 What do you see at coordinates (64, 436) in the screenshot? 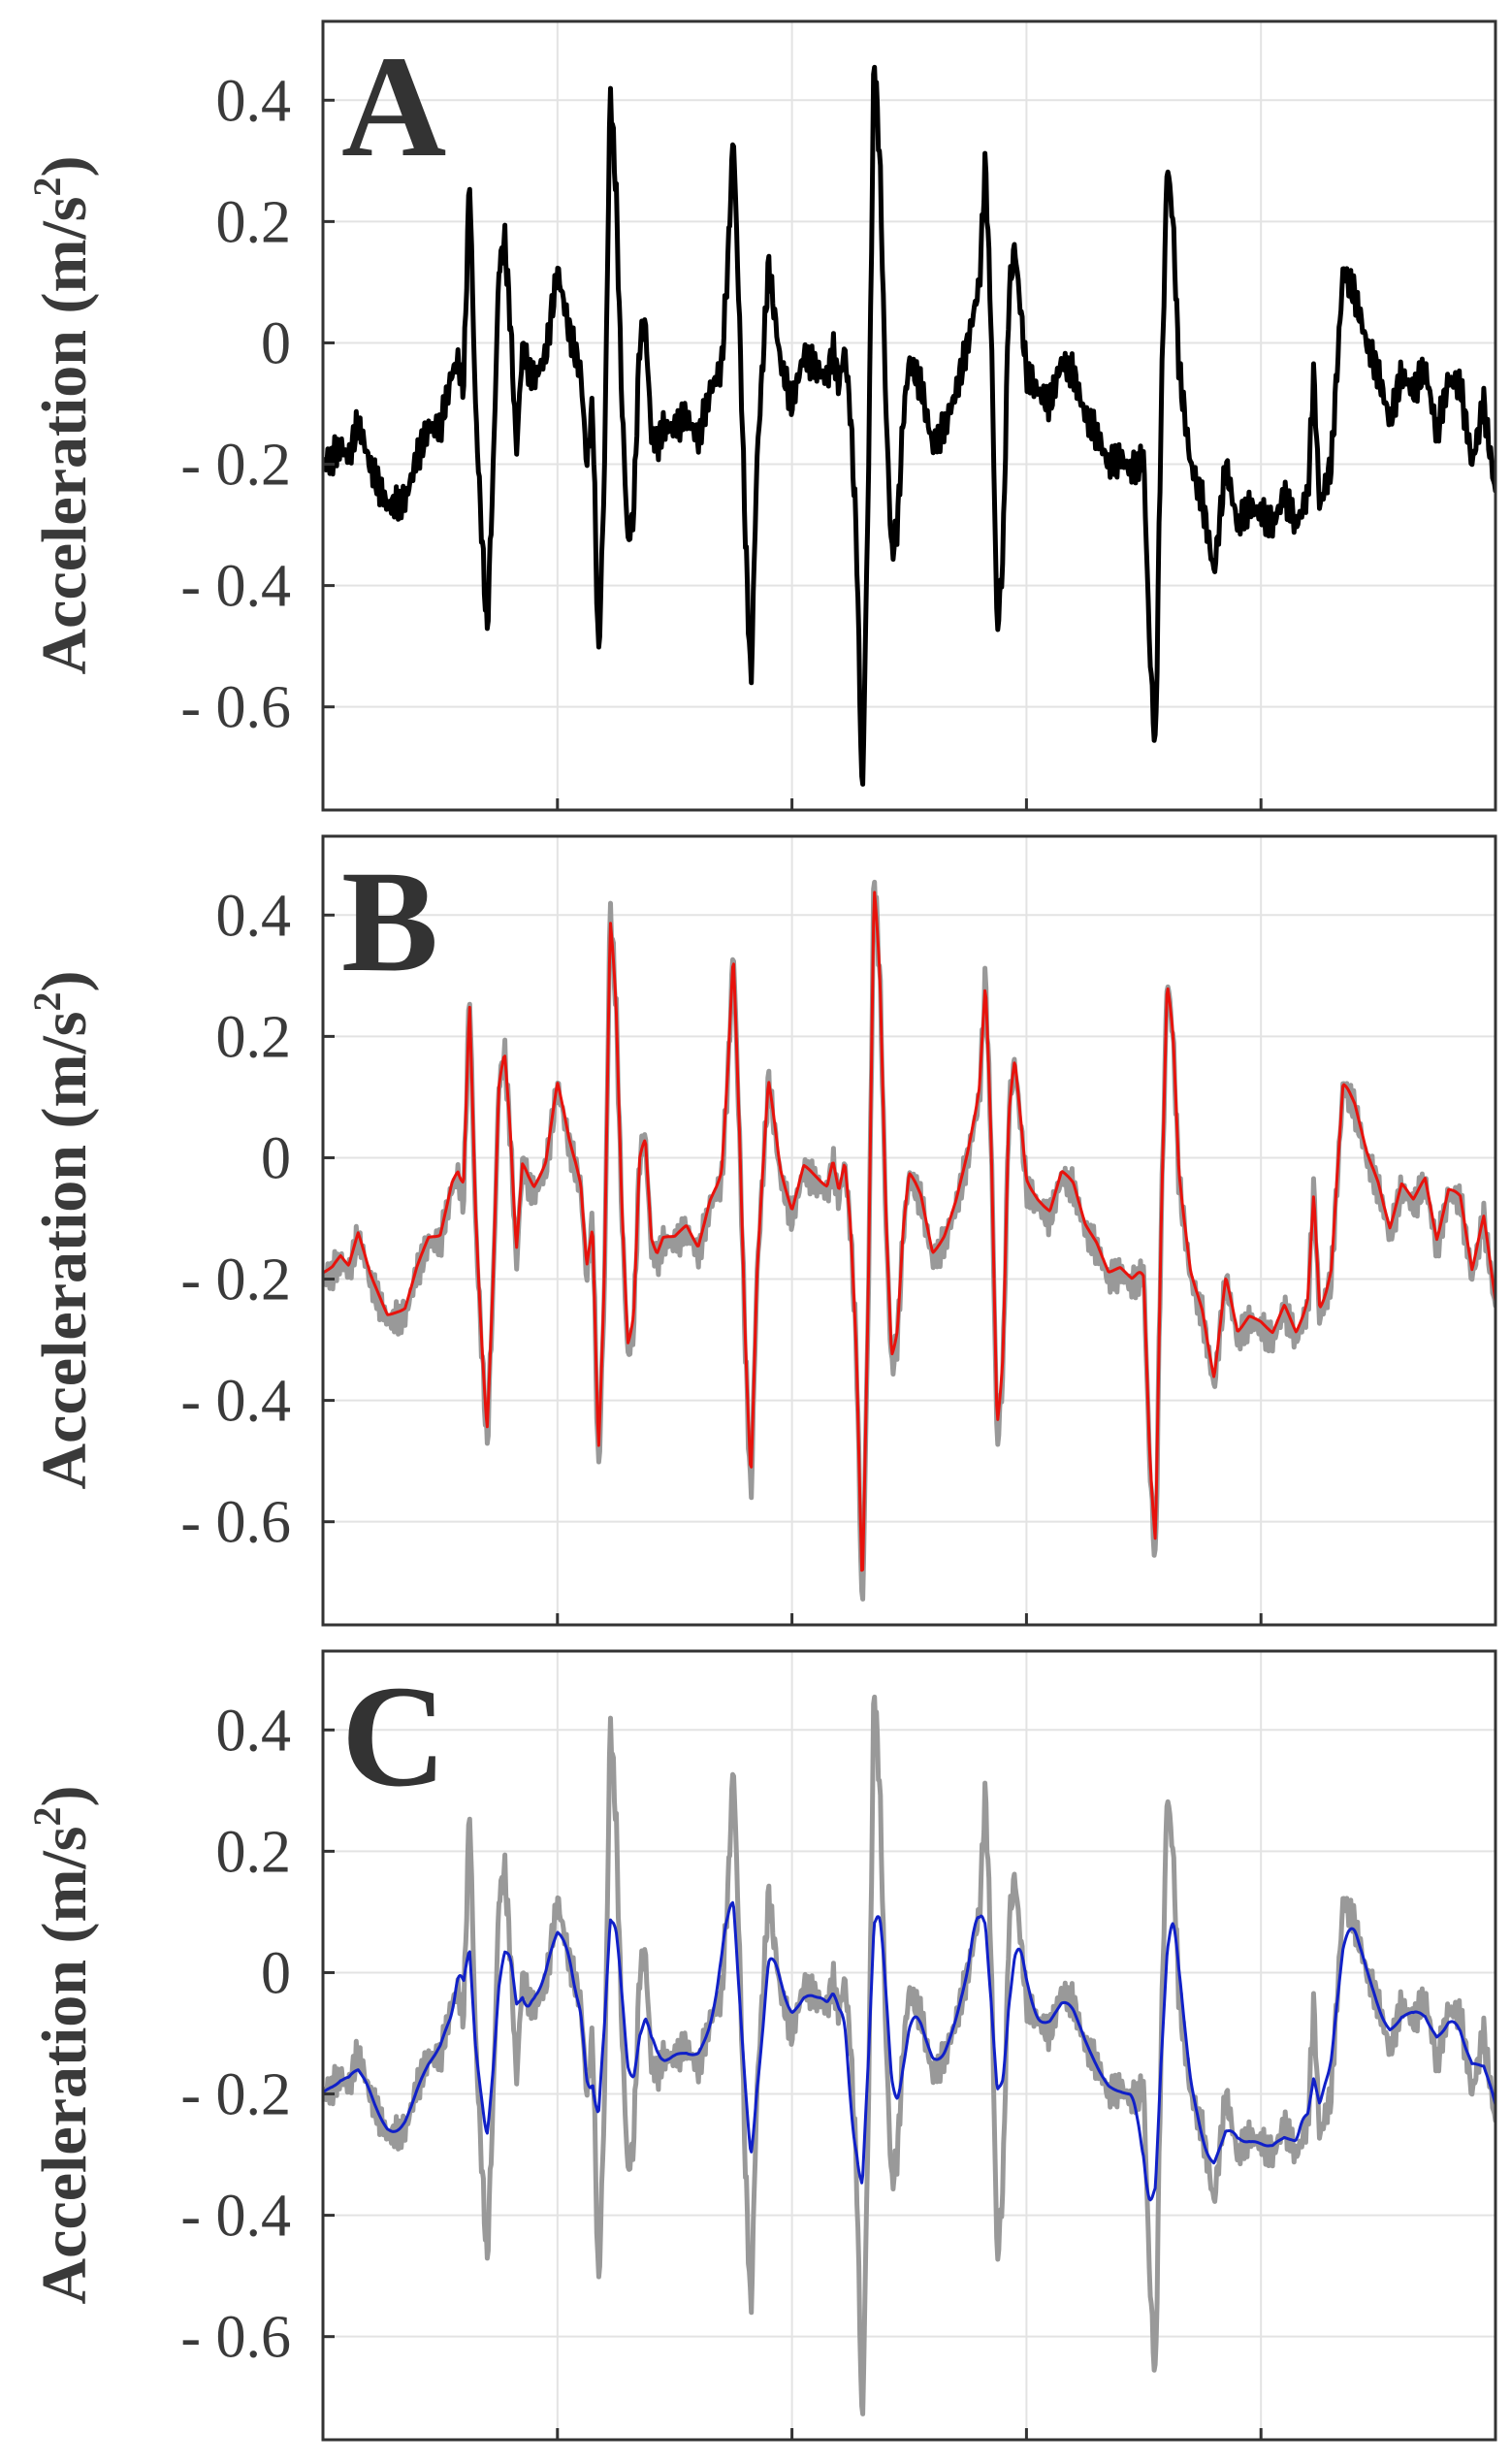
I see `panel-a-y-axis-label-text: Acceleration (m/s` at bounding box center [64, 436].